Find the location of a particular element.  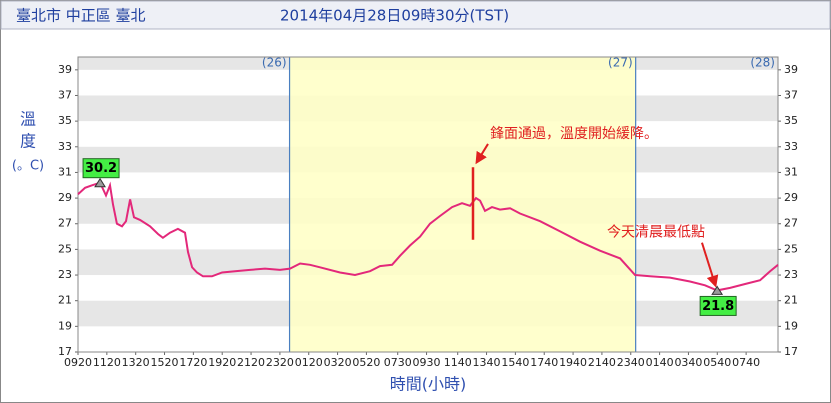

x-tick-label: 1120 is located at coordinates (107, 362).